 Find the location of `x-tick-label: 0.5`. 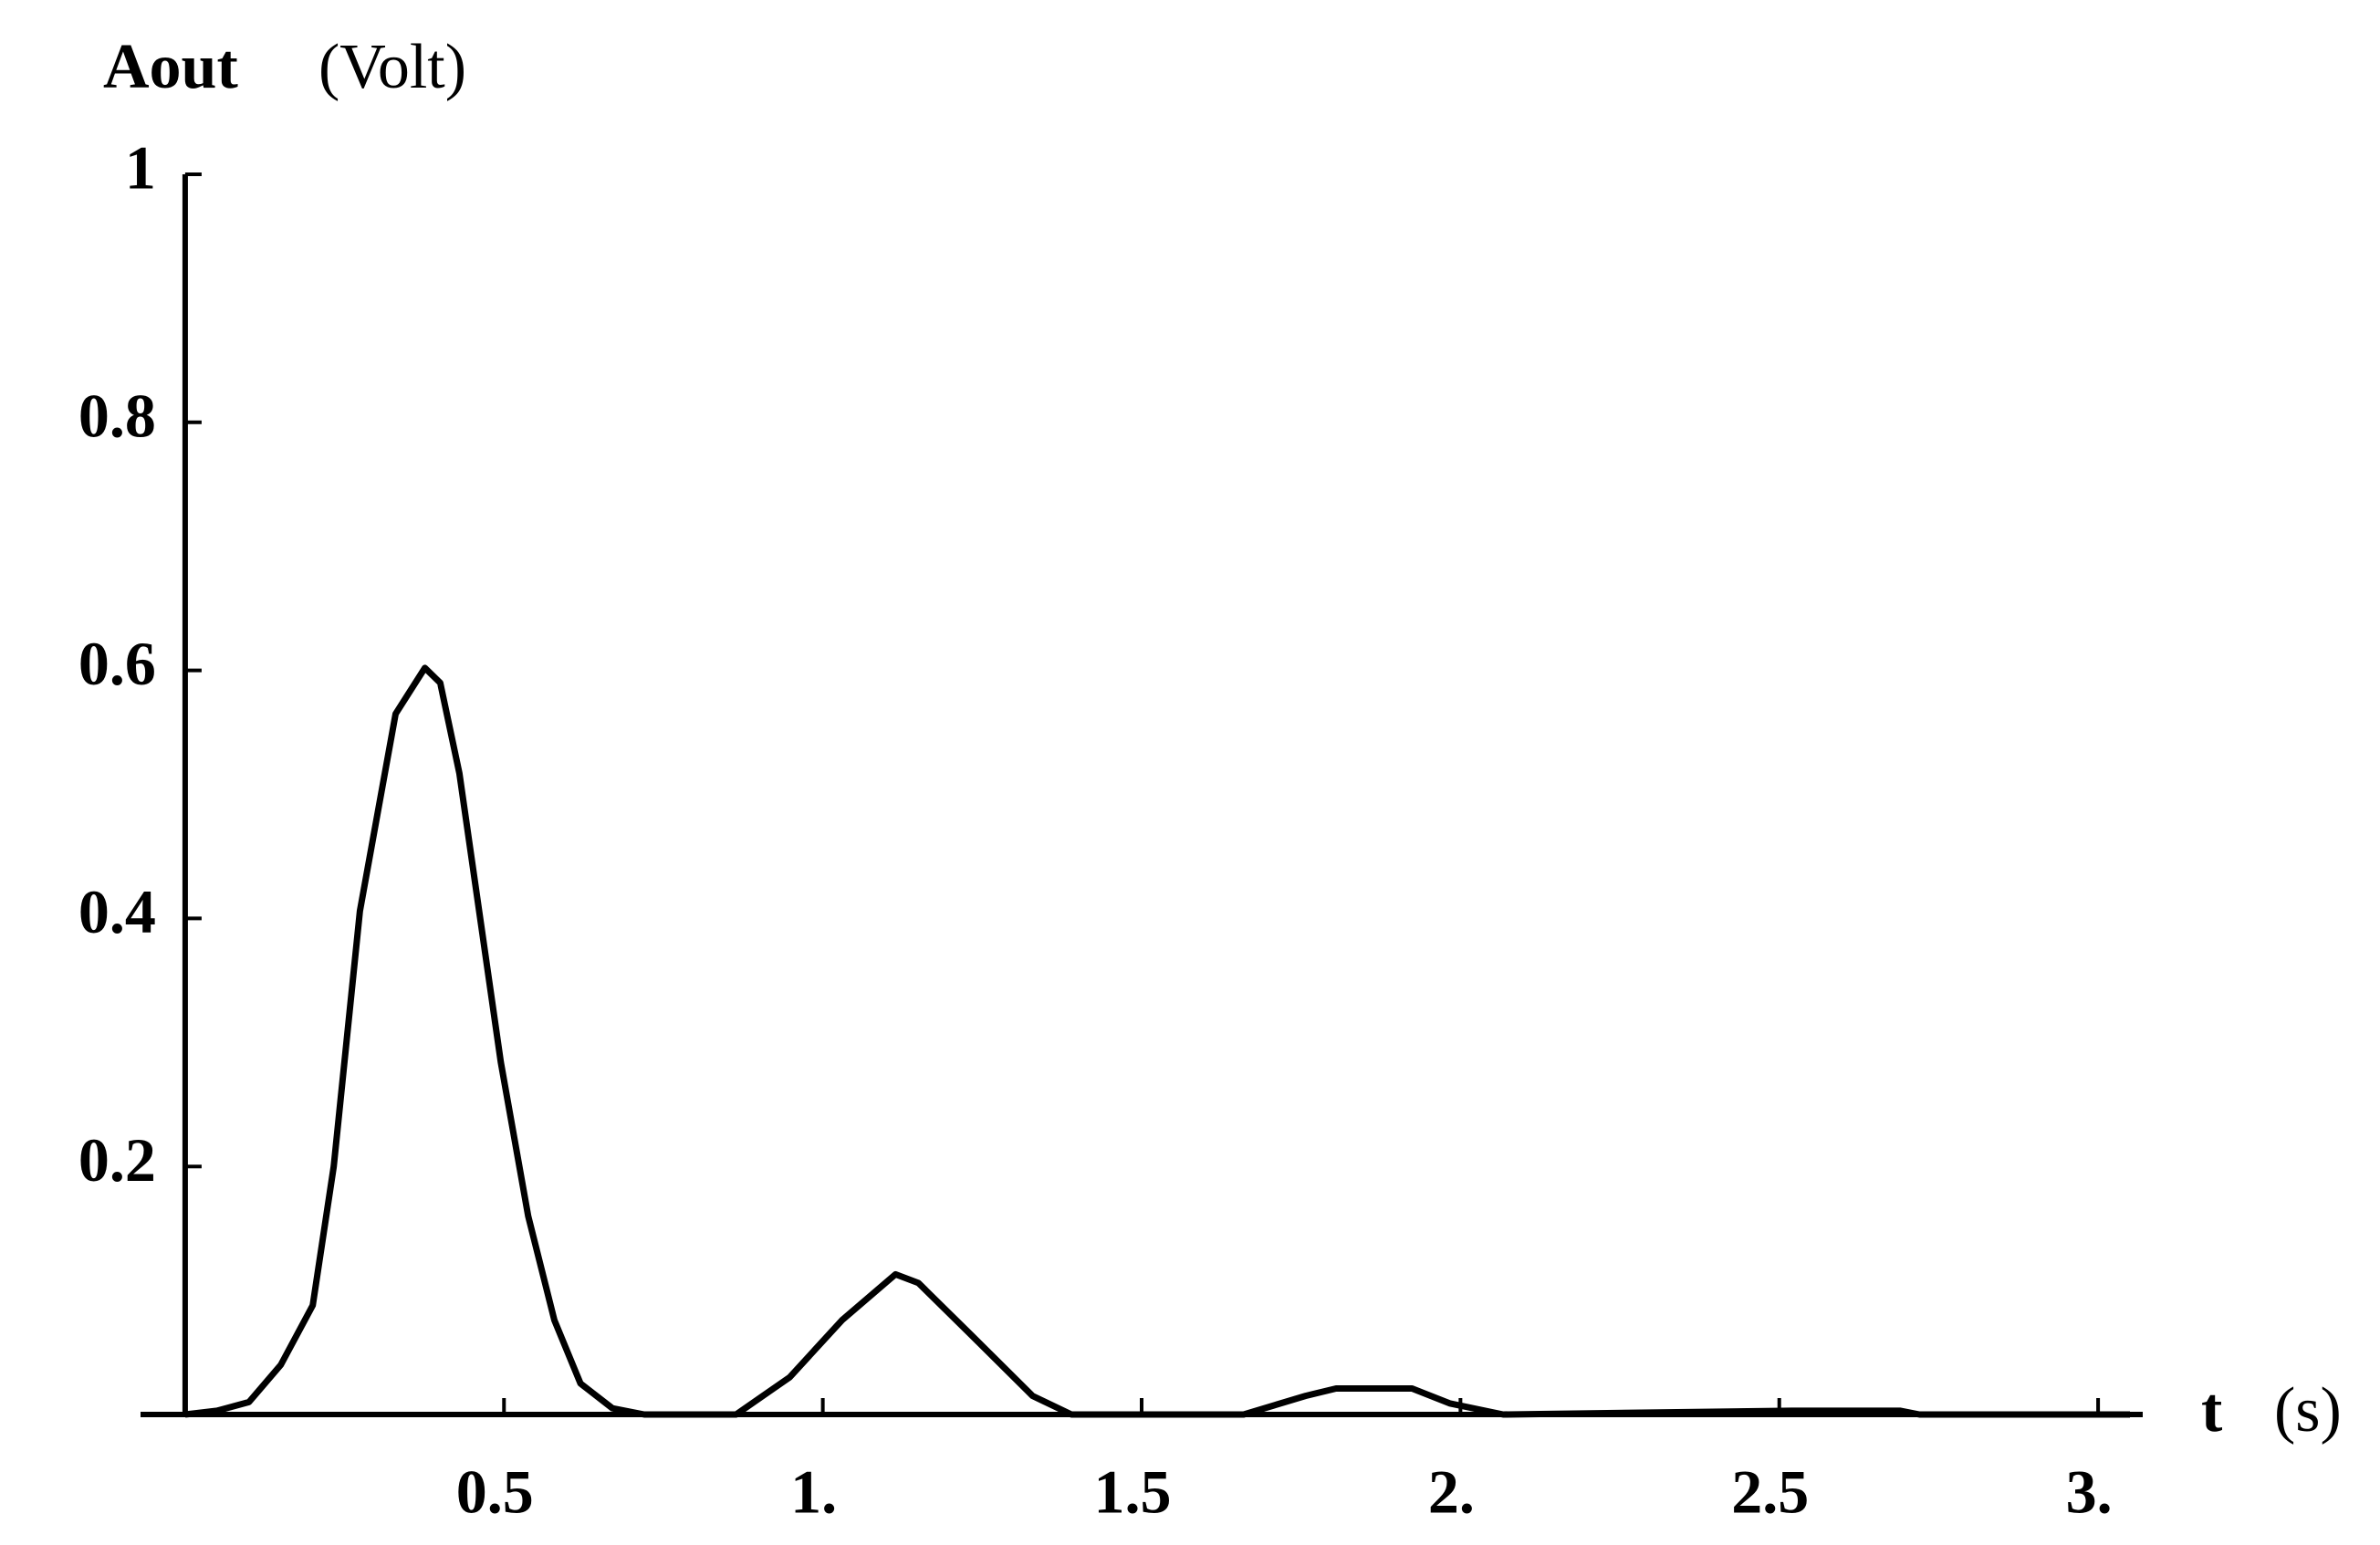

x-tick-label: 0.5 is located at coordinates (495, 1492).